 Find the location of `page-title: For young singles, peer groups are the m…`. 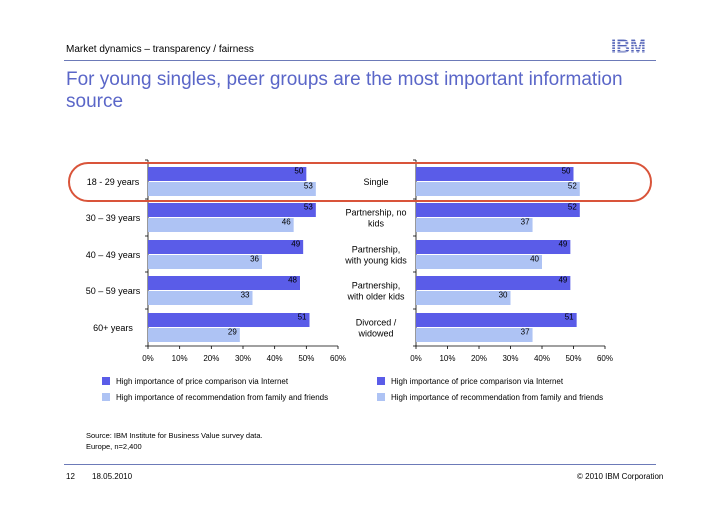

page-title: For young singles, peer groups are the m… is located at coordinates (344, 90).